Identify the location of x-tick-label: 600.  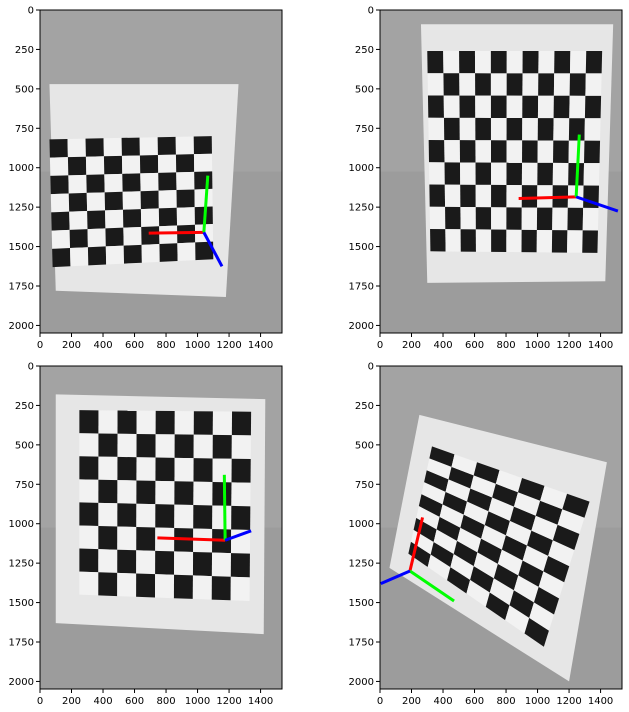
(474, 701).